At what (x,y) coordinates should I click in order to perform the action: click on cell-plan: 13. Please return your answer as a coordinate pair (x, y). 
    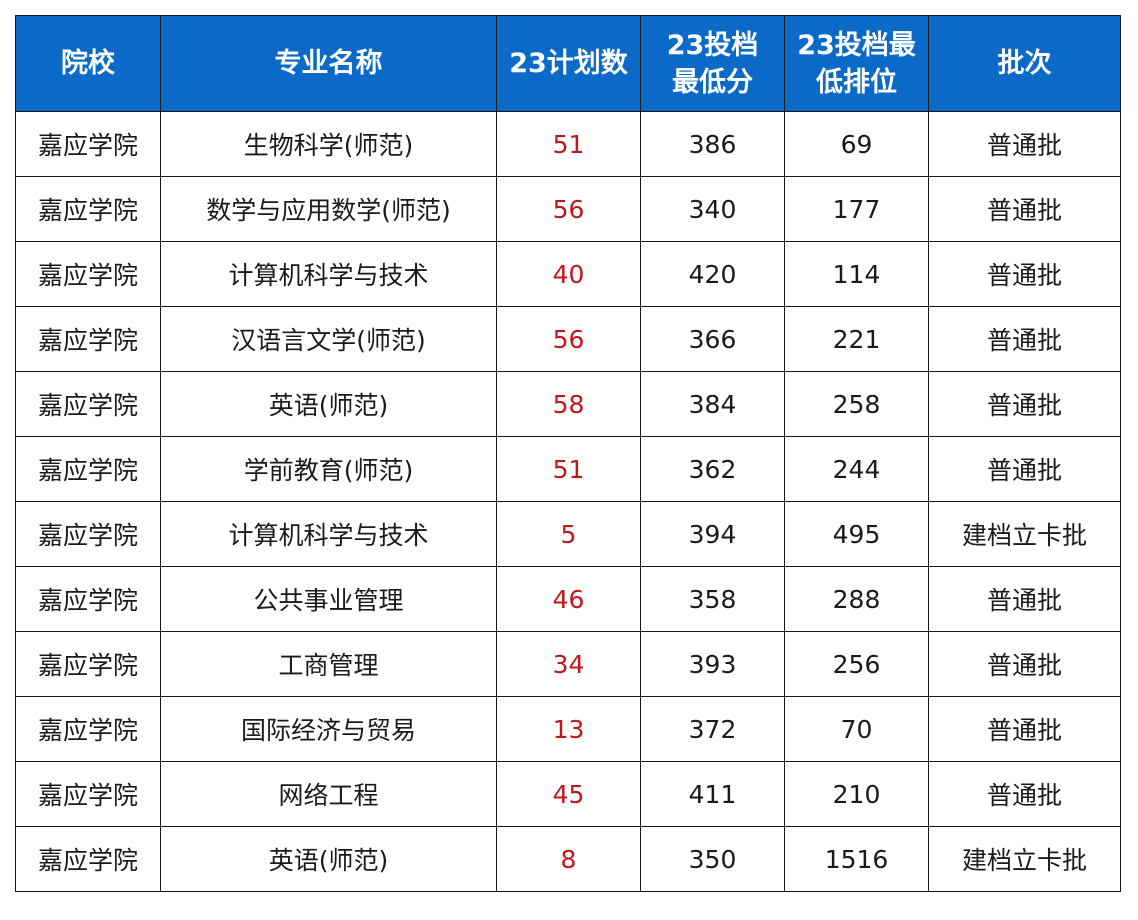
    Looking at the image, I should click on (568, 729).